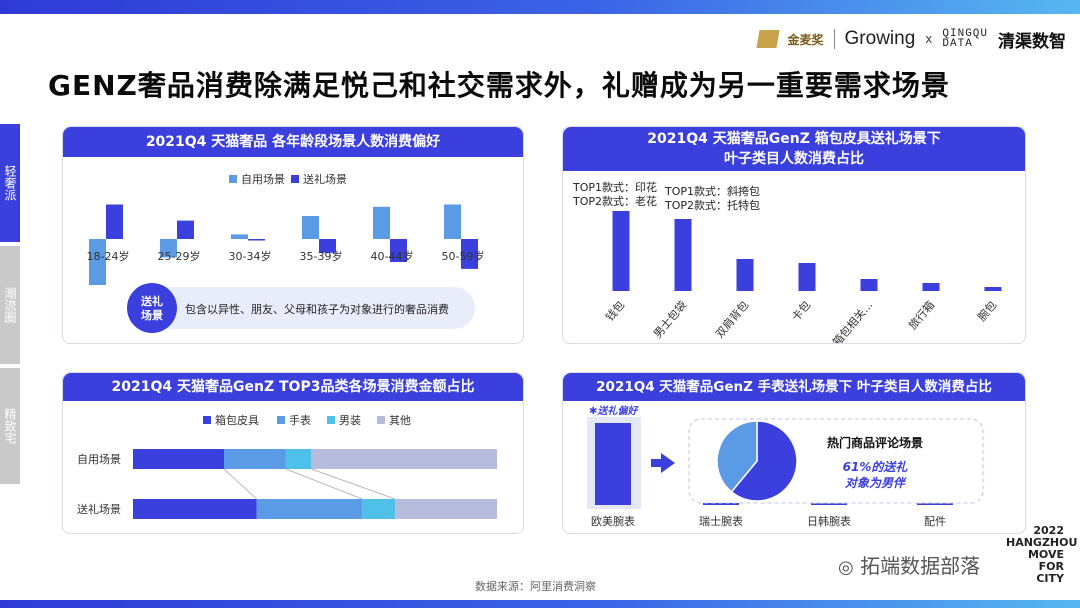 The image size is (1080, 608). What do you see at coordinates (237, 420) in the screenshot?
I see `legend-label: 箱包皮具` at bounding box center [237, 420].